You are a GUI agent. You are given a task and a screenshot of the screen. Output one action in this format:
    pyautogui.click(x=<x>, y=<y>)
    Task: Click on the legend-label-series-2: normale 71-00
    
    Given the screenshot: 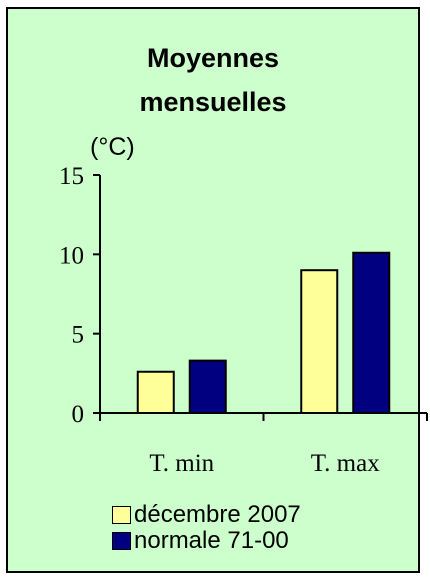 What is the action you would take?
    pyautogui.click(x=211, y=540)
    